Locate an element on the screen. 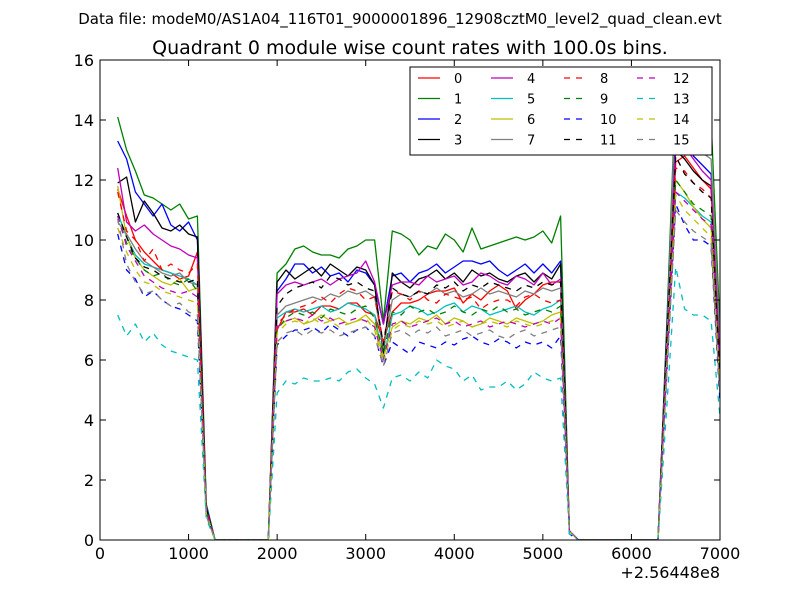  x-tick-label: 6000 is located at coordinates (631, 553).